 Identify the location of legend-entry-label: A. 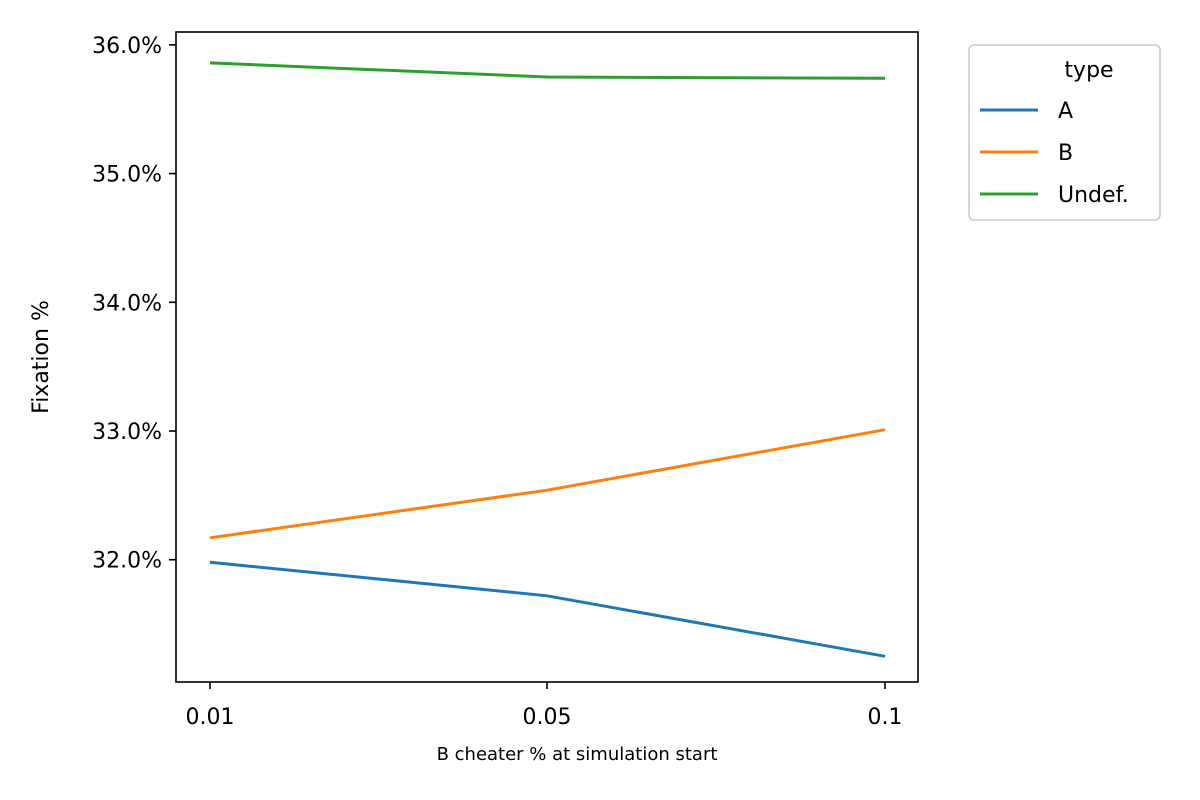
(1065, 111).